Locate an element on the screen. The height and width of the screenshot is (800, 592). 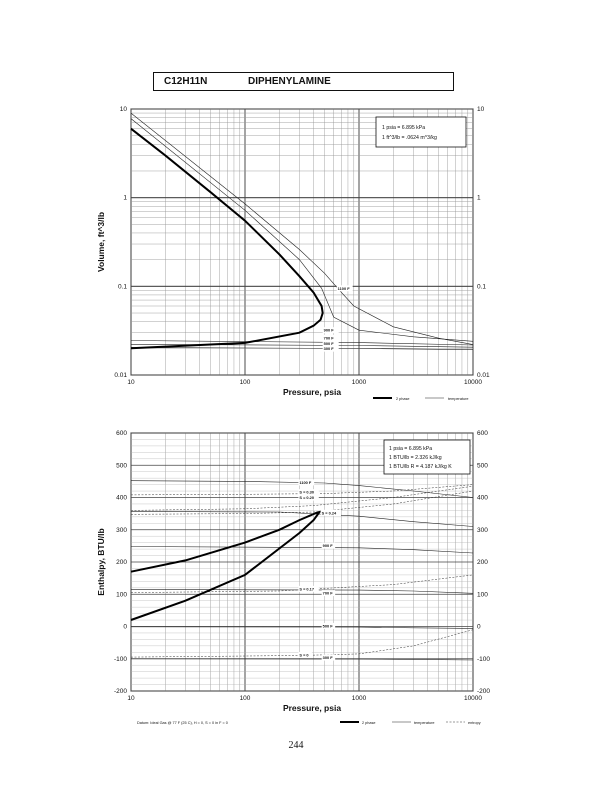
conversion-note: 1 ft^3/lb = .0624 m^3/kg is located at coordinates (409, 138).